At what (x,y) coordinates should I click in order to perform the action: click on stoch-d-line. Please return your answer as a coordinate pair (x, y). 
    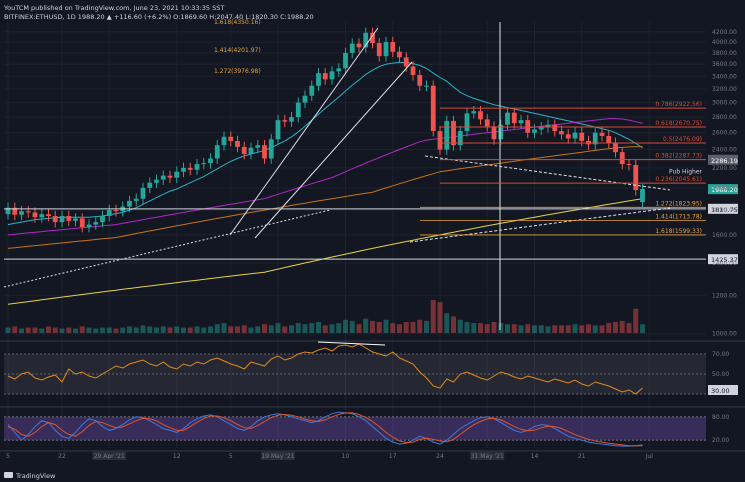
    Looking at the image, I should click on (325, 429).